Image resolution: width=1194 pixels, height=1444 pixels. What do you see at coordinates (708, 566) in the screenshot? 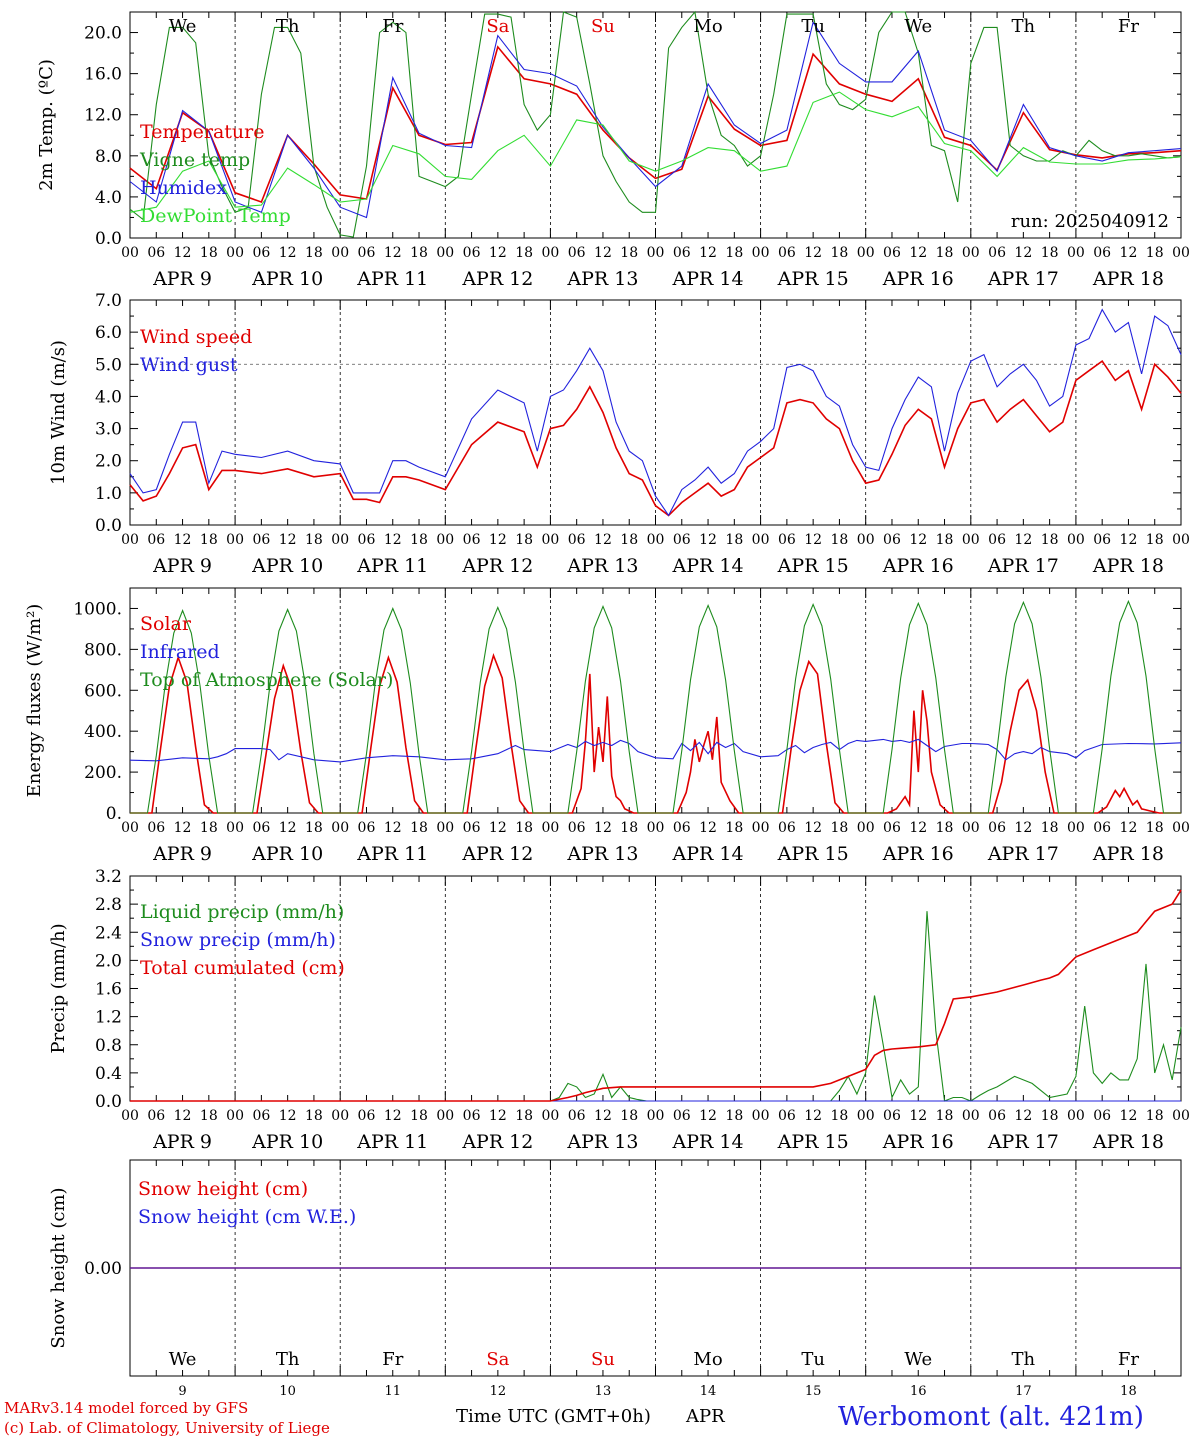
I see `date-label: APR 14` at bounding box center [708, 566].